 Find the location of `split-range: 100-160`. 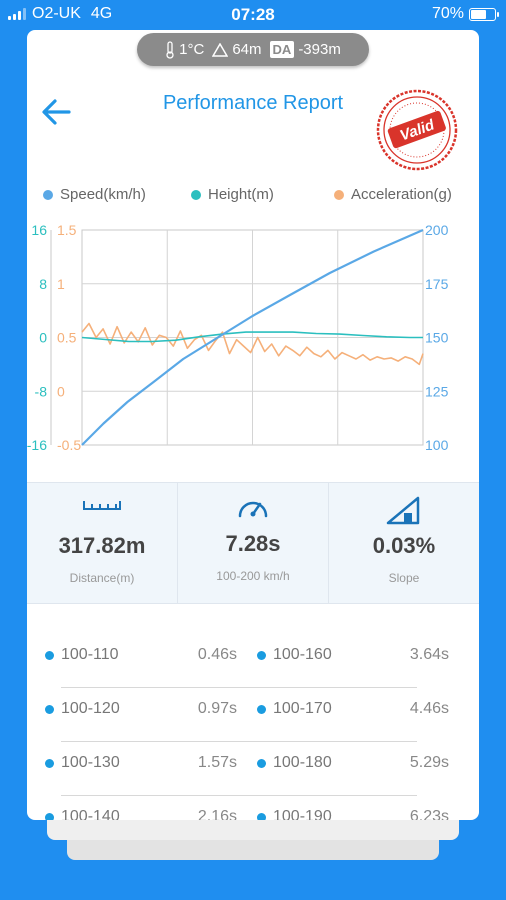

split-range: 100-160 is located at coordinates (294, 655).